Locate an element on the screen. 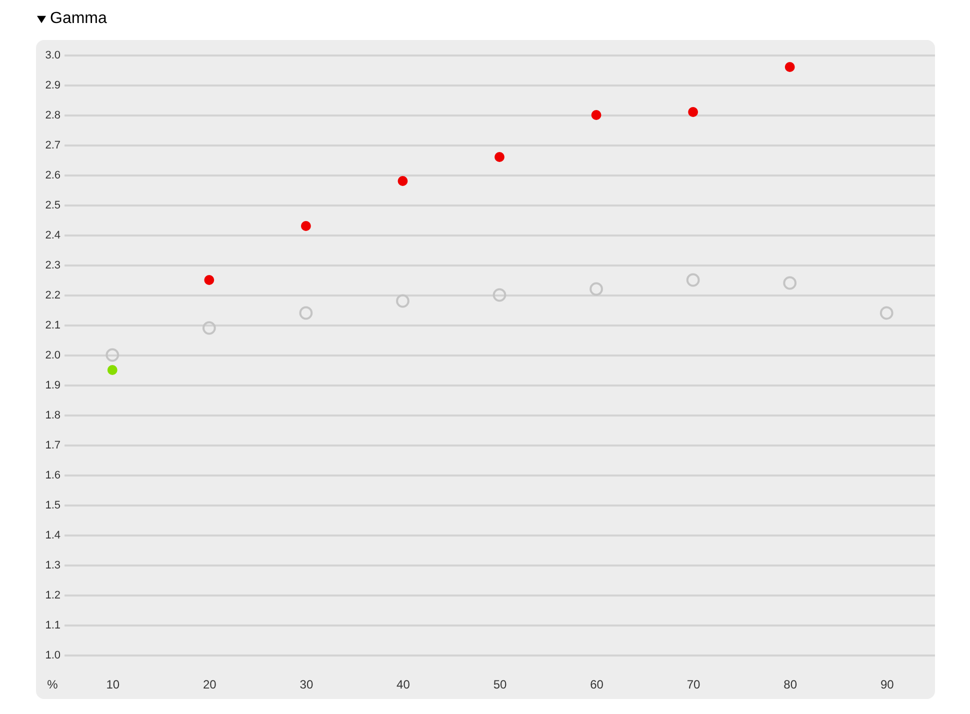  x-axis-title: % is located at coordinates (52, 685).